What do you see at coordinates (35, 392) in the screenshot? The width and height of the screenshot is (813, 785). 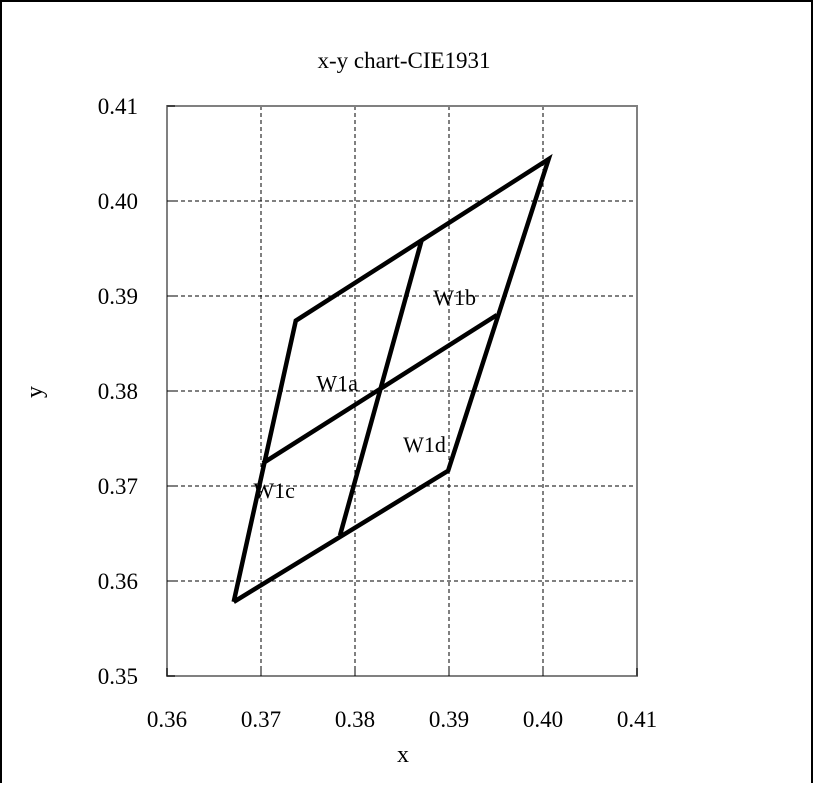 I see `y-axis-label: y` at bounding box center [35, 392].